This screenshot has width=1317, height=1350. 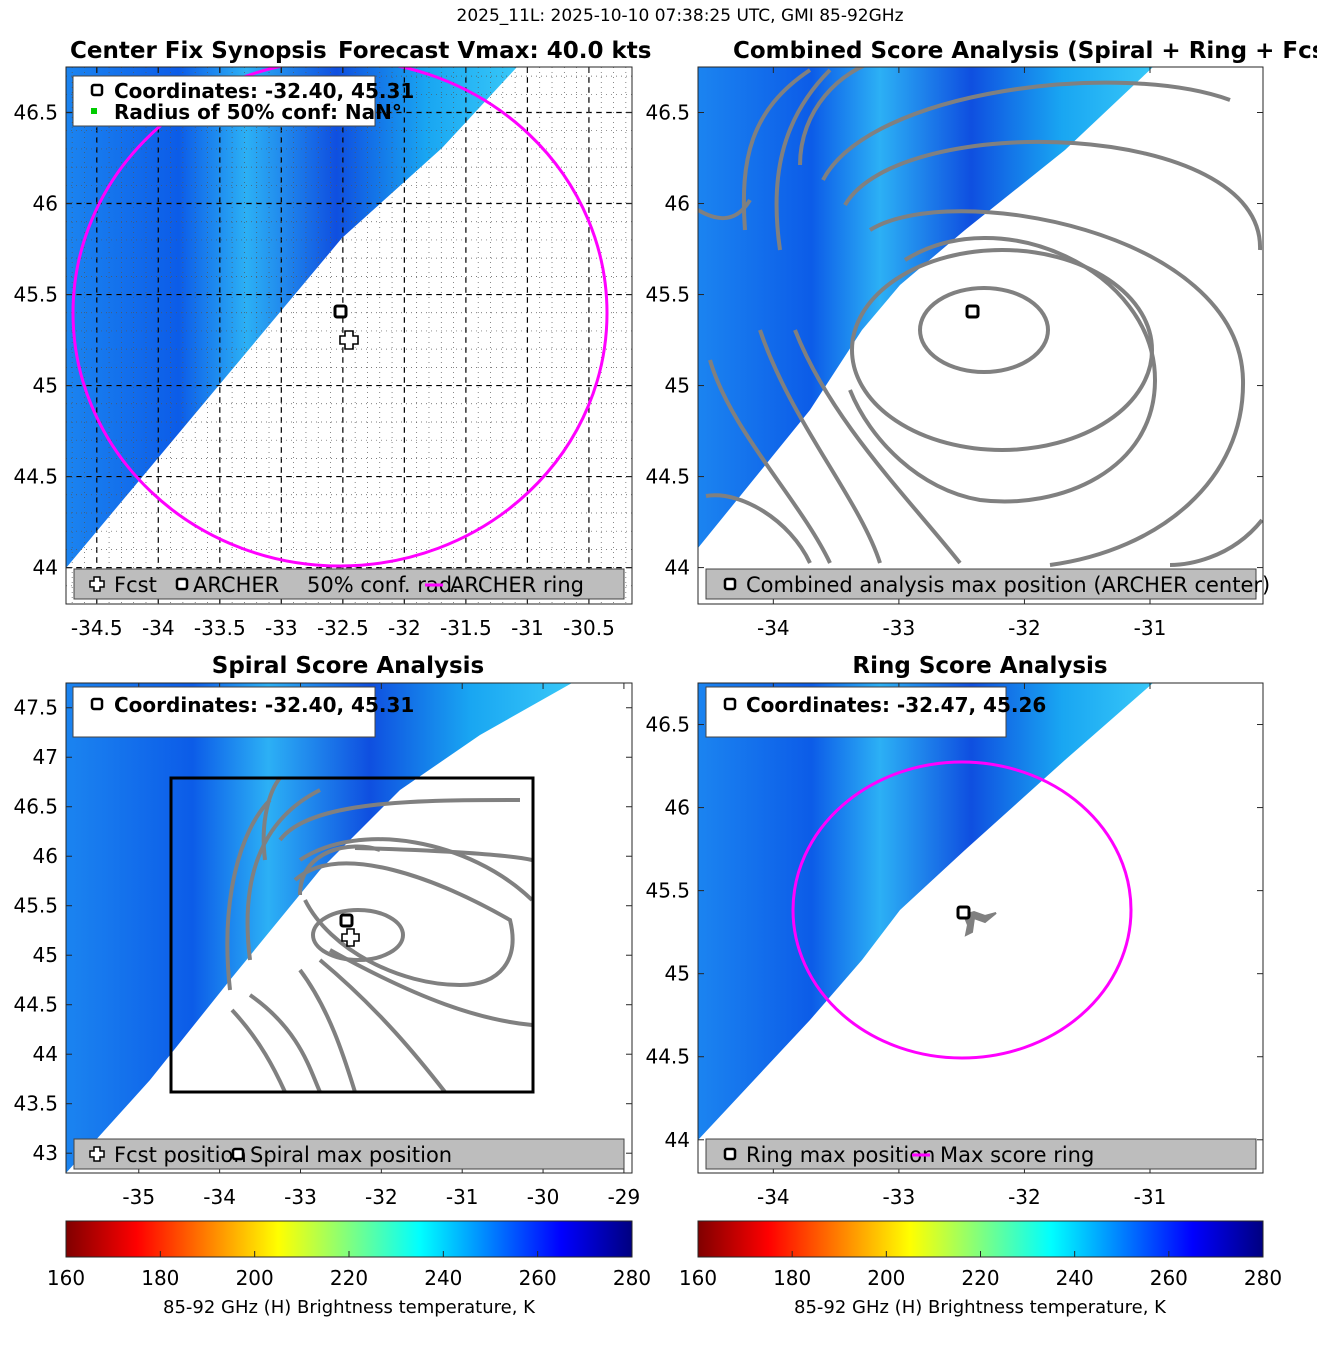 What do you see at coordinates (255, 1278) in the screenshot?
I see `colorbar-tick-label: 200` at bounding box center [255, 1278].